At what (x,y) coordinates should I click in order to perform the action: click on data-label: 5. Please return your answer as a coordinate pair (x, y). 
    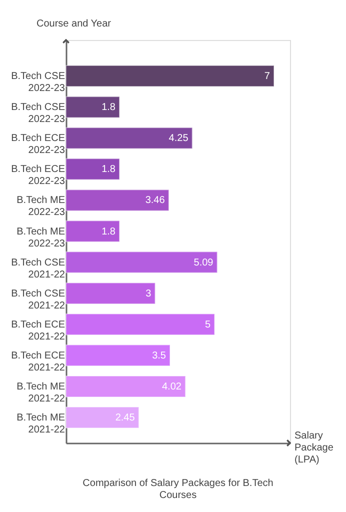
    Looking at the image, I should click on (208, 324).